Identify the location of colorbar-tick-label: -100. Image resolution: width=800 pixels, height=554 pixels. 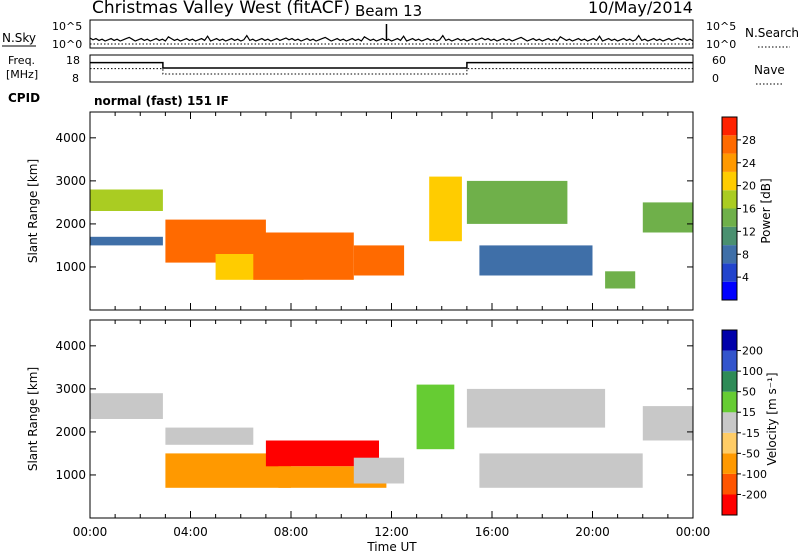
(754, 474).